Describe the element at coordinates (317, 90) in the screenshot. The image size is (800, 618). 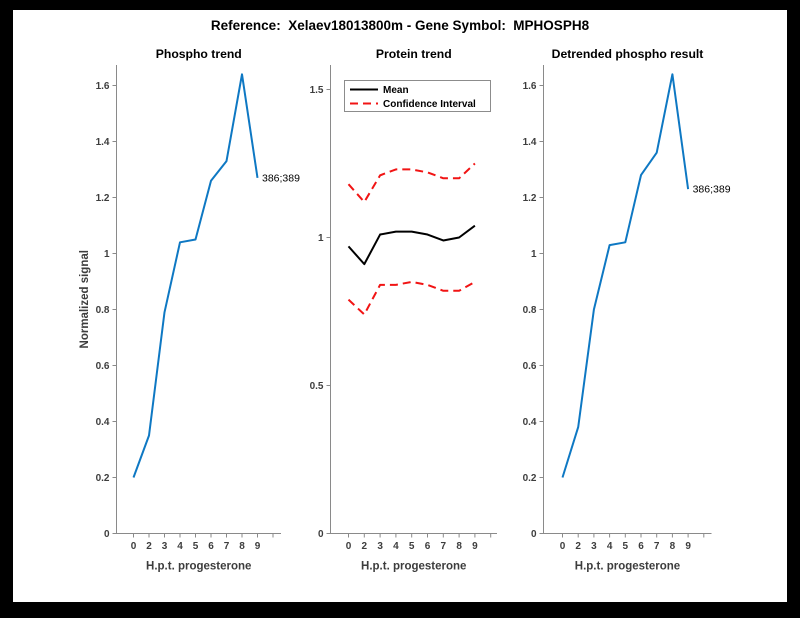
I see `y-tick-label: 1.5` at that location.